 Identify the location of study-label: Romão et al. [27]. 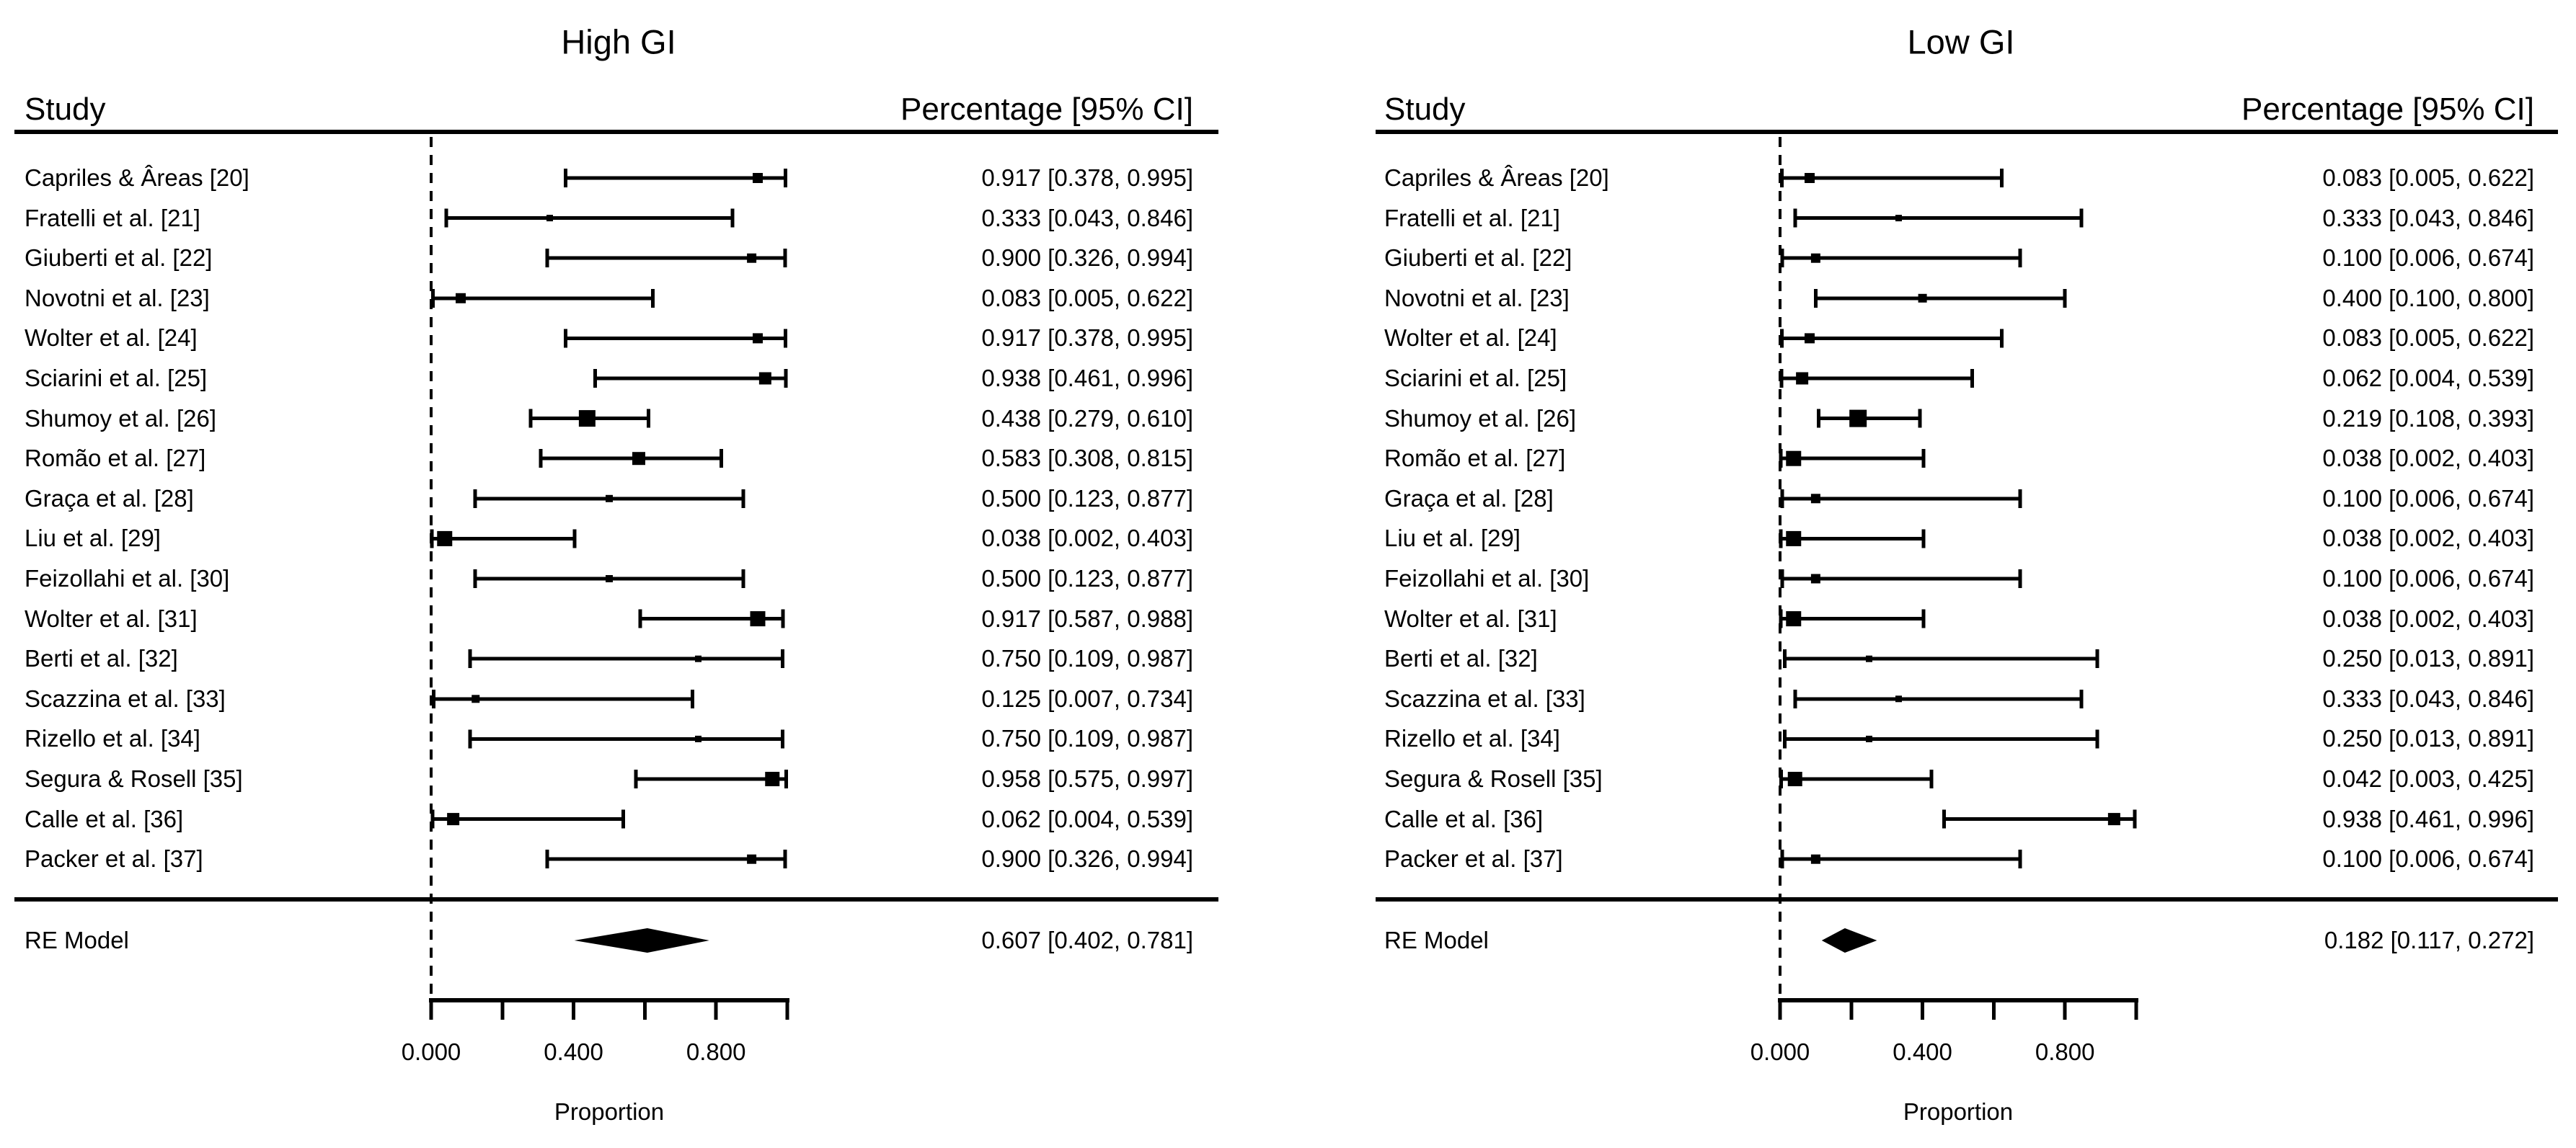
(1475, 458).